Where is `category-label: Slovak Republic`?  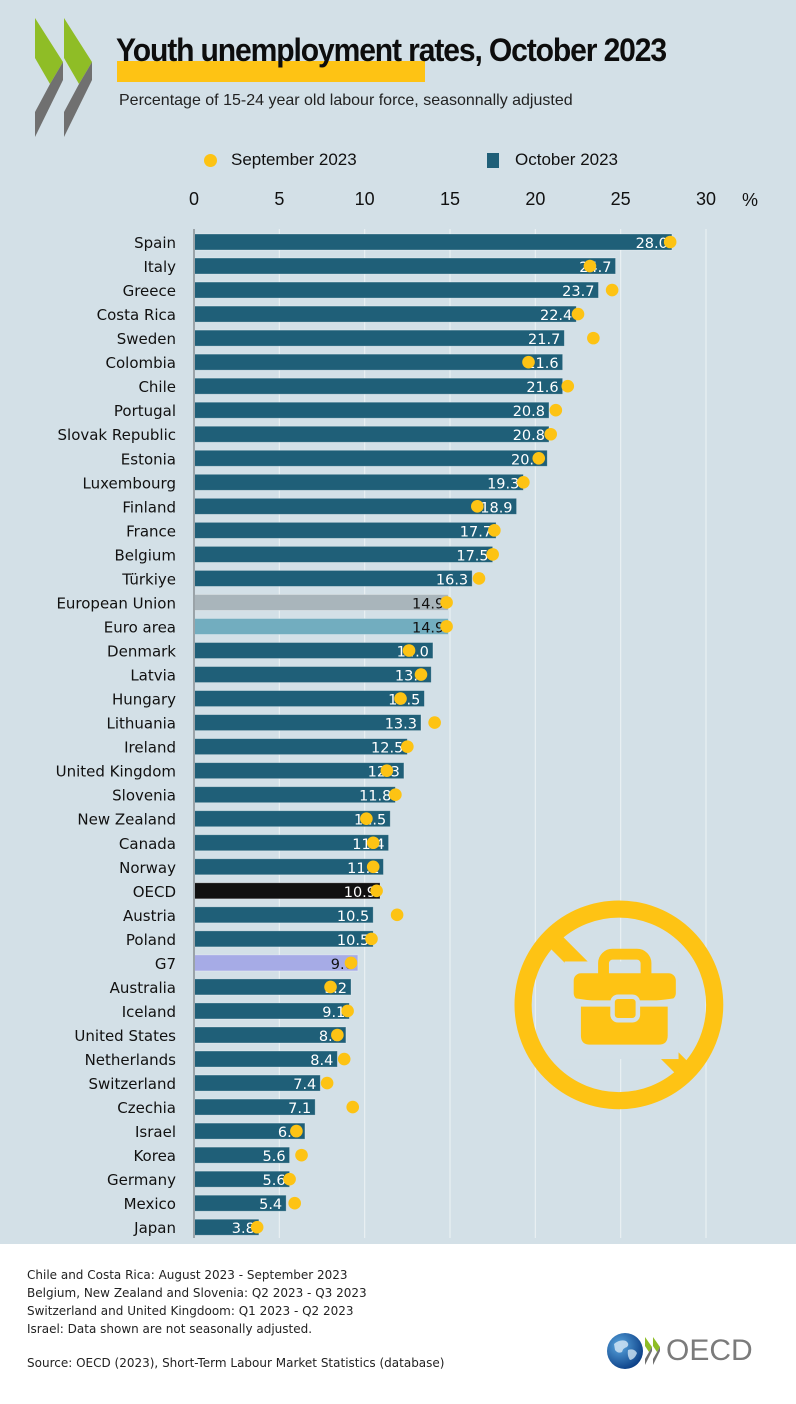
category-label: Slovak Republic is located at coordinates (117, 435).